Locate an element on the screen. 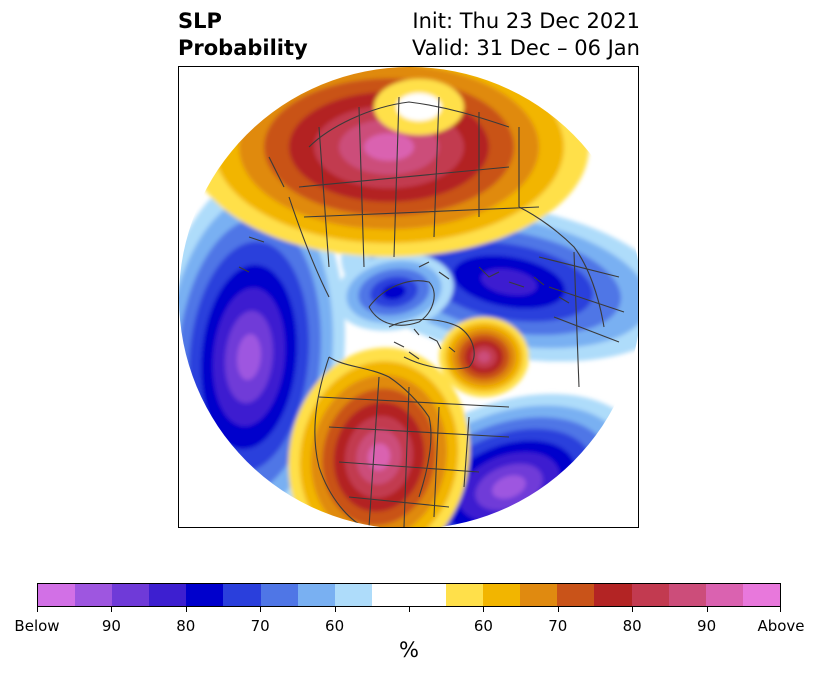 This screenshot has width=819, height=676. valid-period-label: Valid: 31 Dec – 06 Jan is located at coordinates (525, 48).